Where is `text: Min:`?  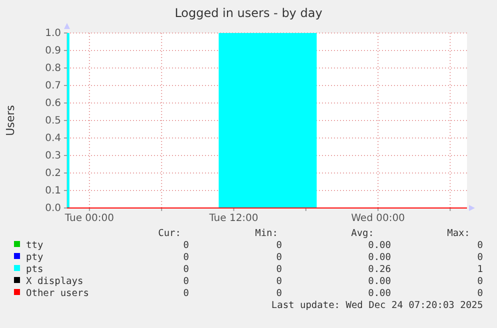
text: Min: is located at coordinates (266, 233).